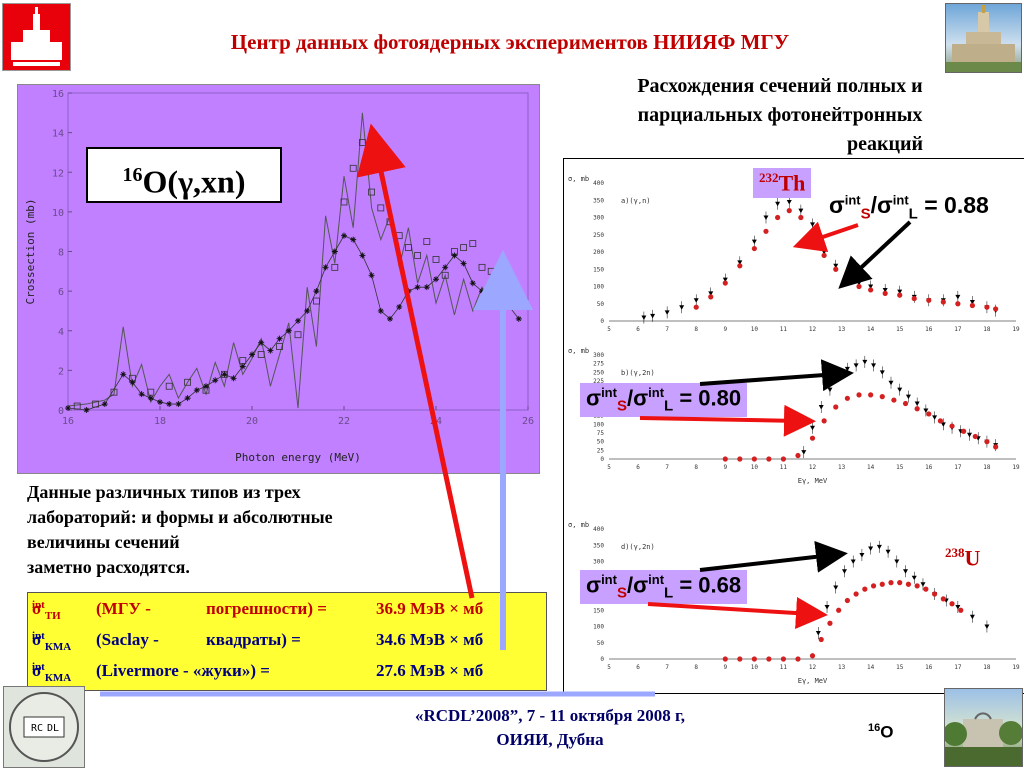 The image size is (1024, 772). What do you see at coordinates (784, 329) in the screenshot?
I see `x-tick-label: 11` at bounding box center [784, 329].